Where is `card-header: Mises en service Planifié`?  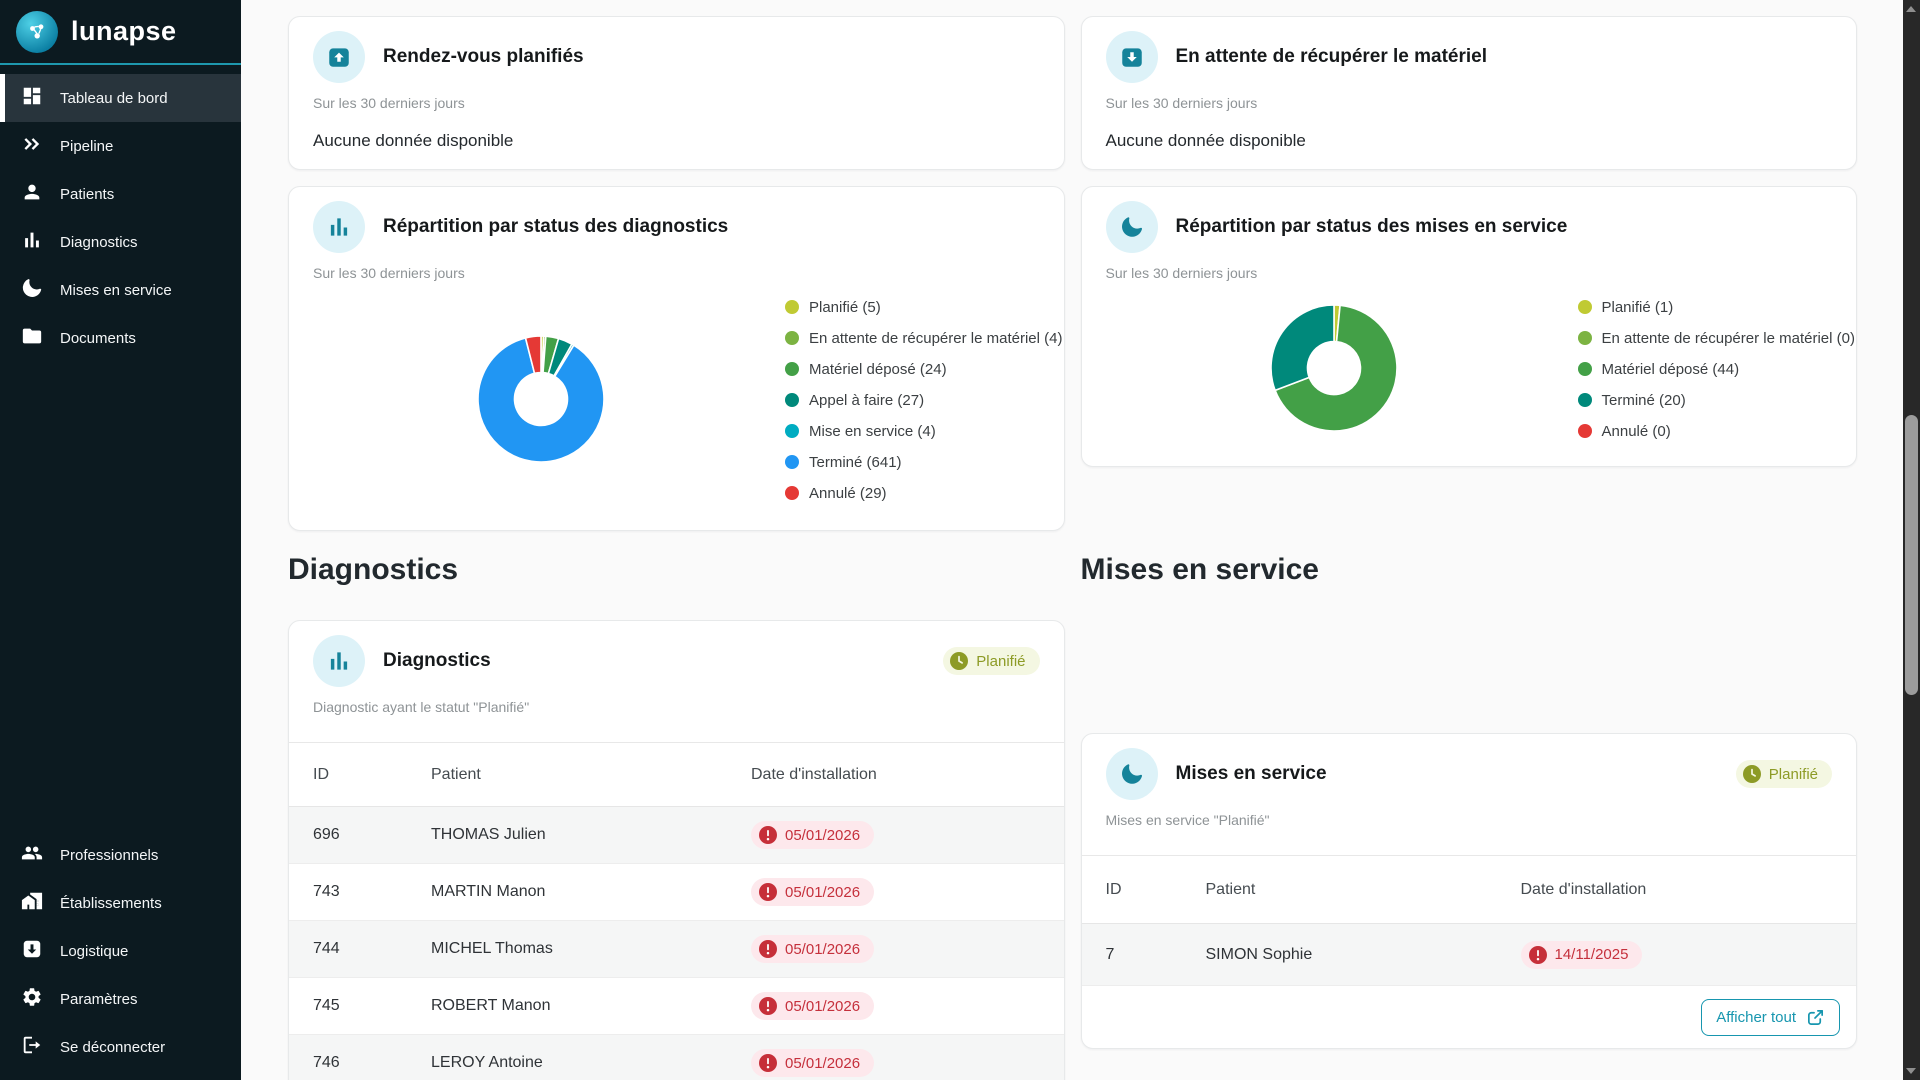
card-header: Mises en service Planifié is located at coordinates (1469, 774).